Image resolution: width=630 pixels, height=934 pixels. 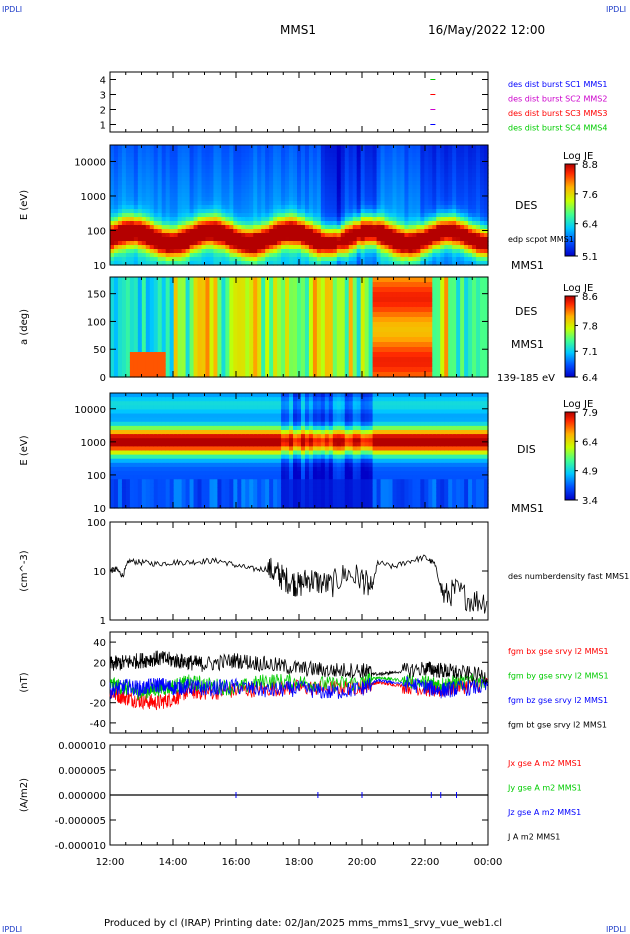 I want to click on y-tick-label: 100, so click(x=96, y=231).